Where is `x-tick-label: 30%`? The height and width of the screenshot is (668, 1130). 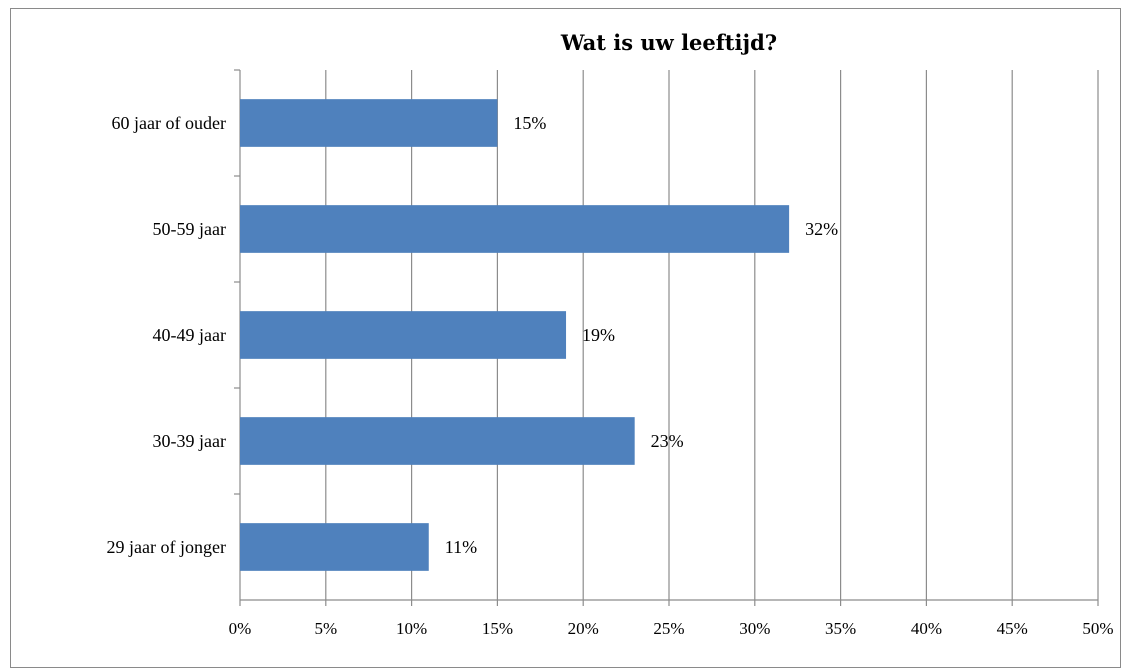
x-tick-label: 30% is located at coordinates (754, 628).